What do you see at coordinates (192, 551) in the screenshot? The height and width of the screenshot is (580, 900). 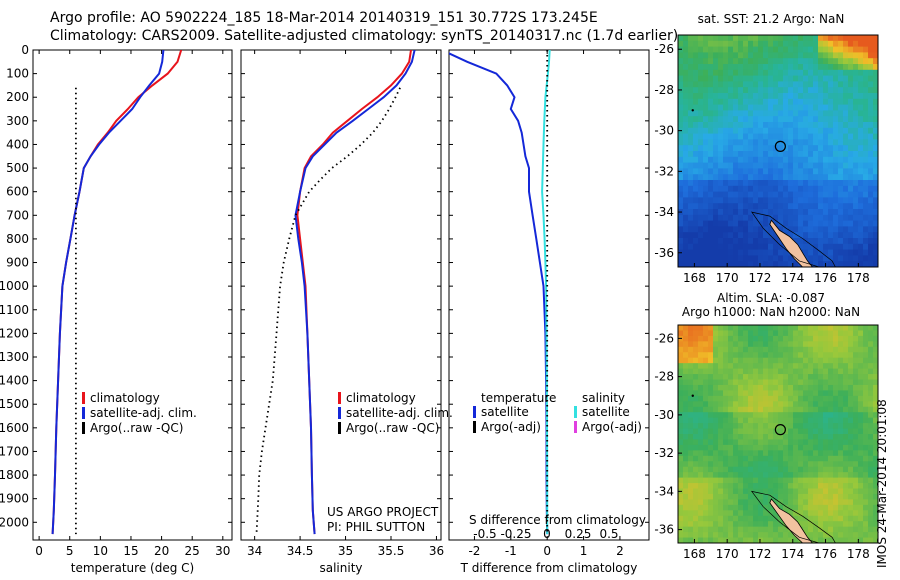 I see `x-tick-label-temperature: 25` at bounding box center [192, 551].